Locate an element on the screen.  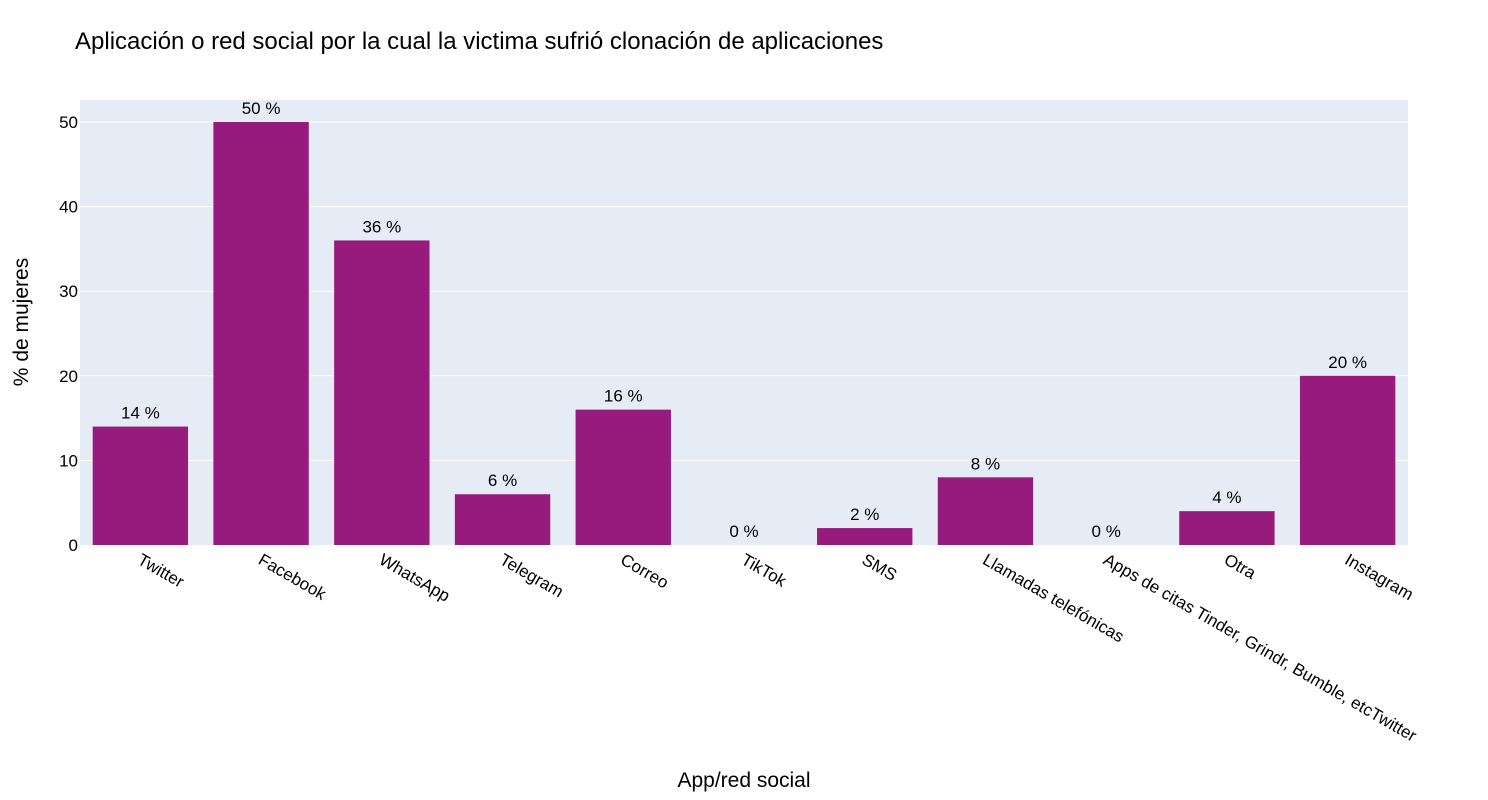
y-tick-label: 20 is located at coordinates (68, 376).